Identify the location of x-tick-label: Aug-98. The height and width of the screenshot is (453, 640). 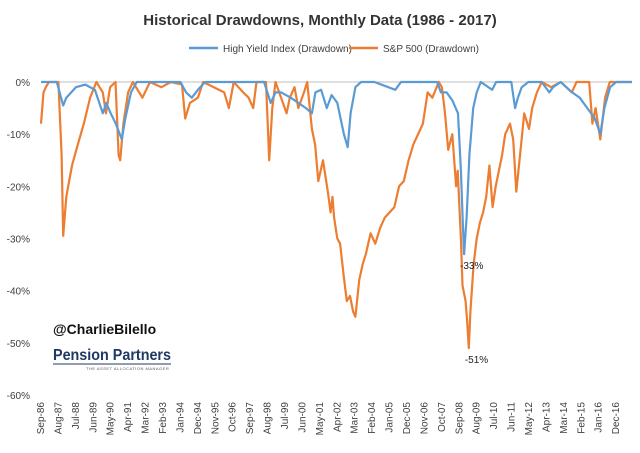
(268, 418).